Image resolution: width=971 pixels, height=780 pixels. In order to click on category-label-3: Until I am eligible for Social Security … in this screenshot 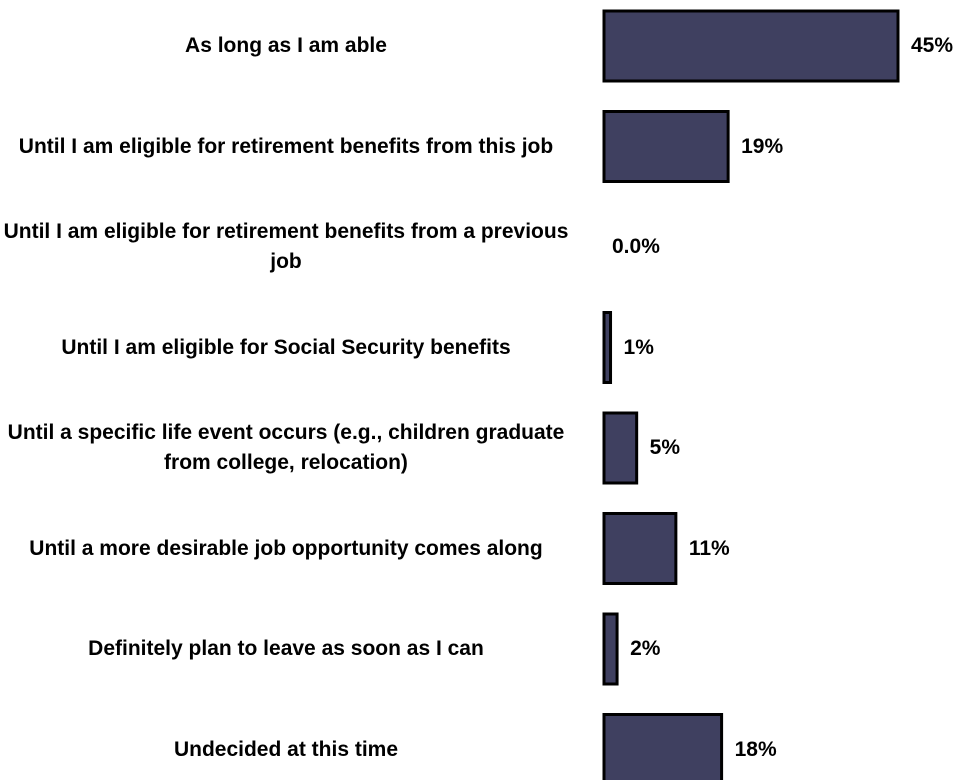, I will do `click(286, 347)`.